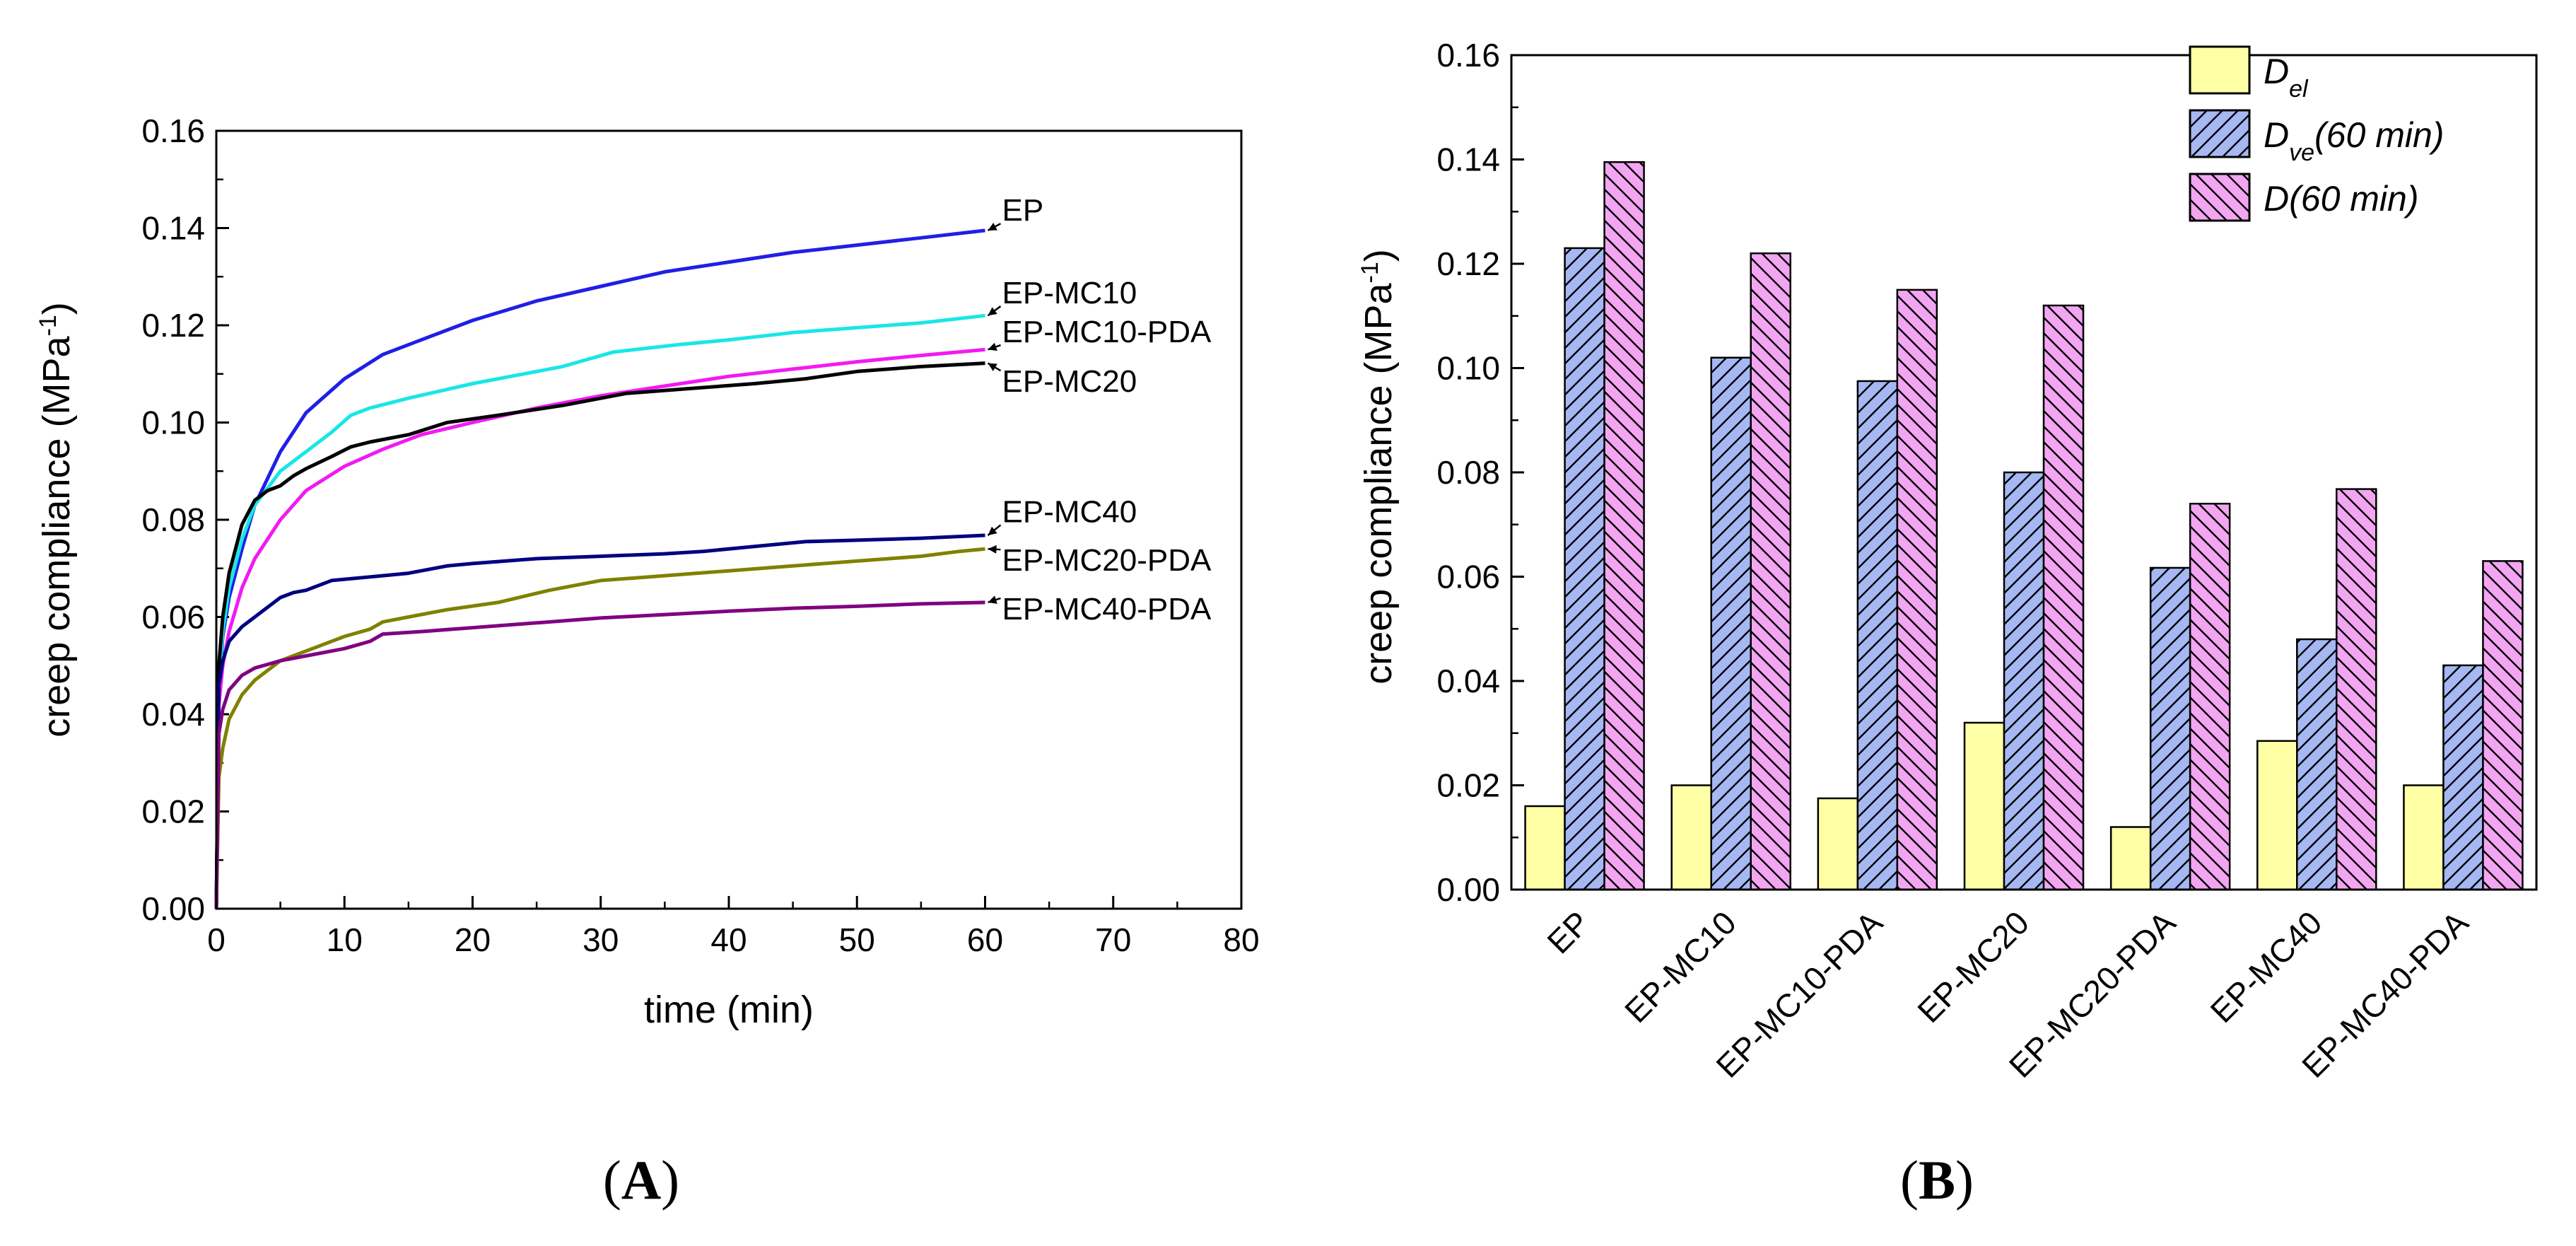 The width and height of the screenshot is (2576, 1246). I want to click on end-label-ep-mc20: EP-MC20, so click(1069, 381).